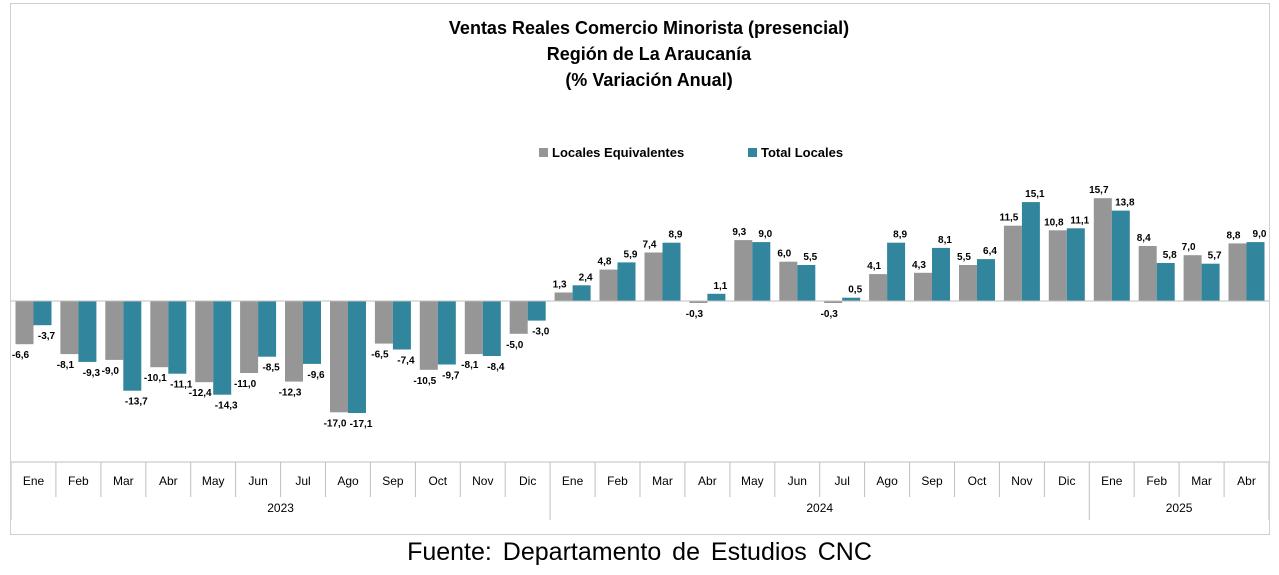  I want to click on data-label-locales-equivalentes-18: -0,3, so click(830, 314).